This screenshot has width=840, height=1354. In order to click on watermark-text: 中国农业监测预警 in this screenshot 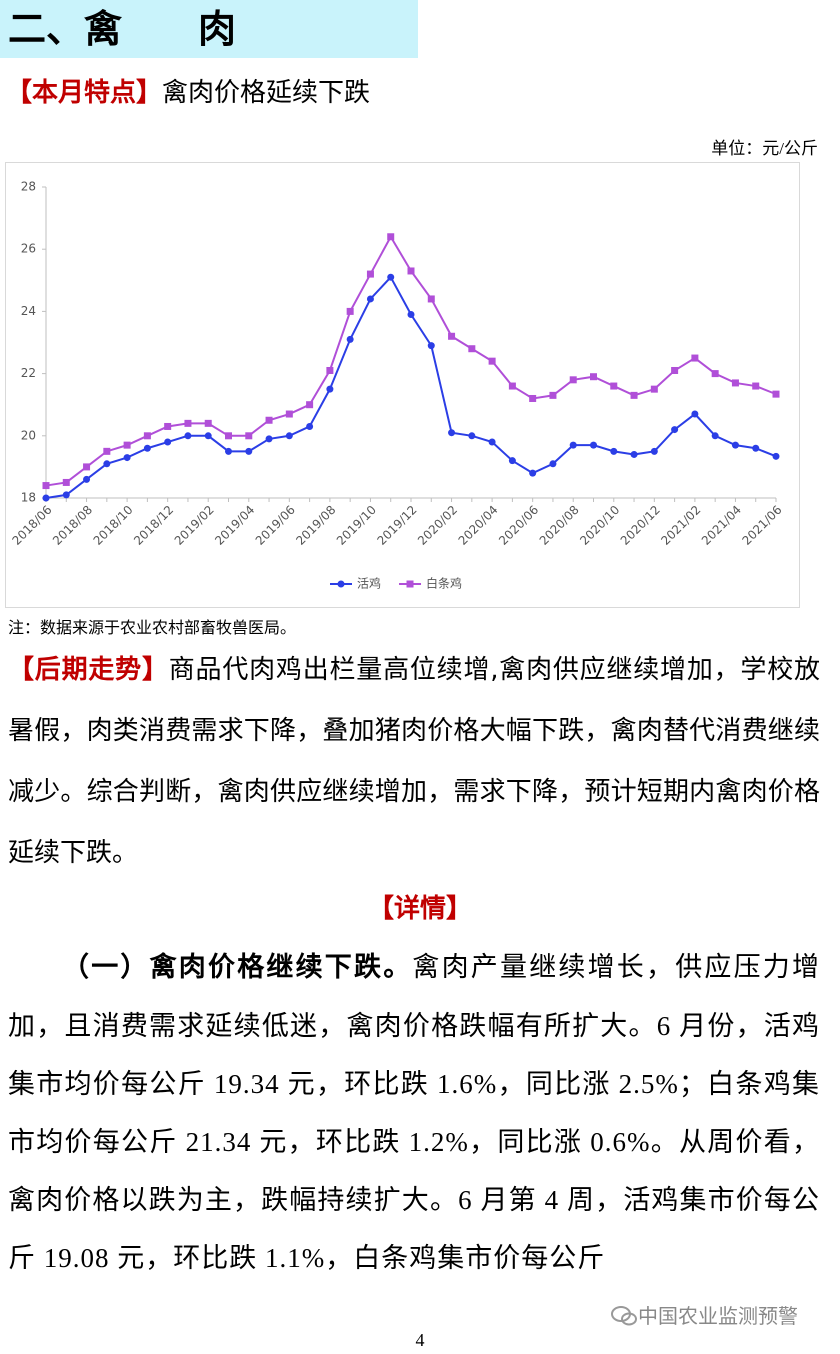, I will do `click(718, 1316)`.